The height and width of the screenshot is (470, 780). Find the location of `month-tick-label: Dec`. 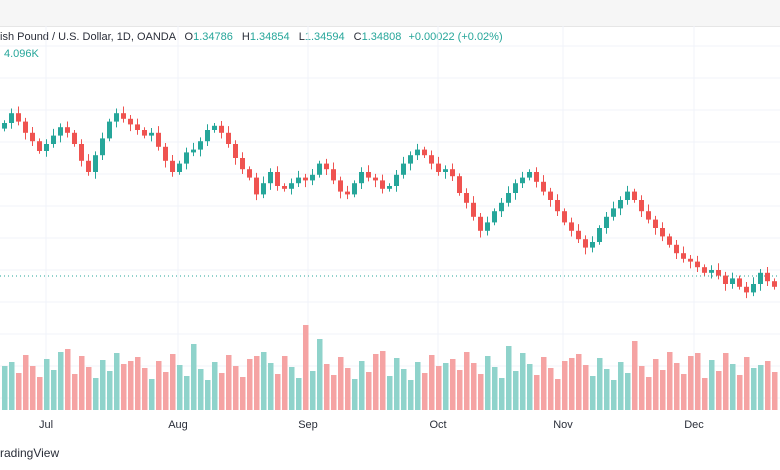

month-tick-label: Dec is located at coordinates (694, 425).